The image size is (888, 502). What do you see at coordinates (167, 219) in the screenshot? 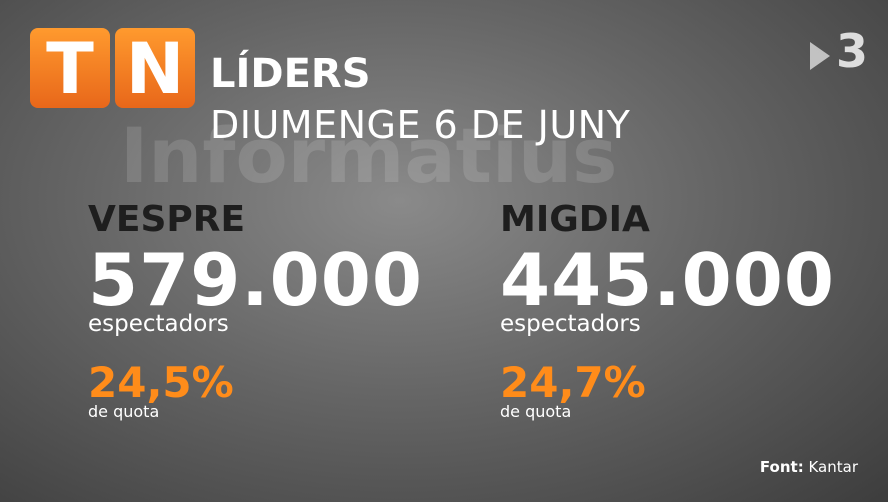
I see `block-name: VESPRE` at bounding box center [167, 219].